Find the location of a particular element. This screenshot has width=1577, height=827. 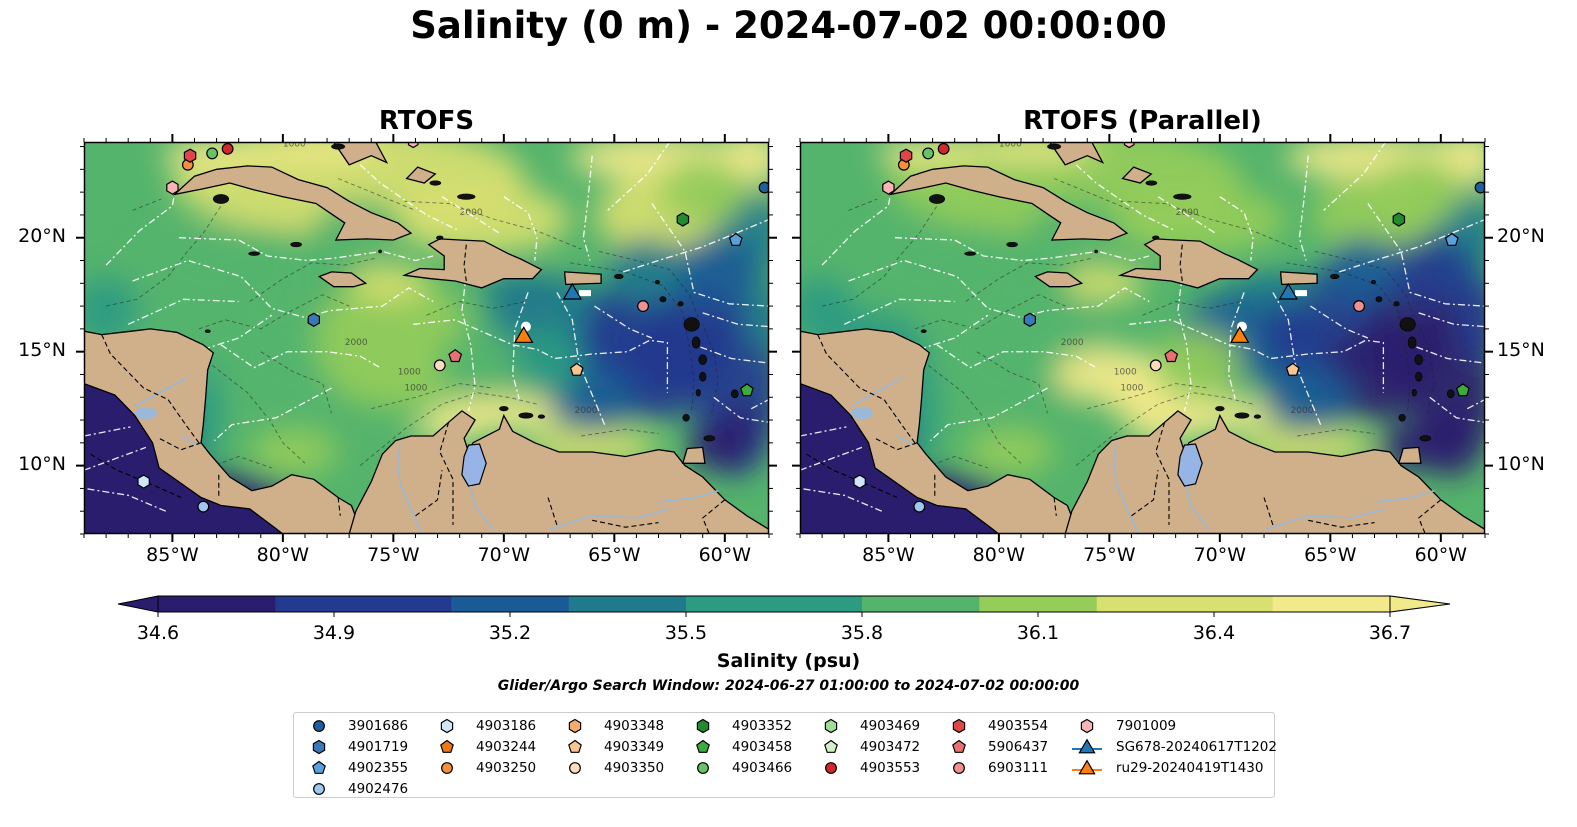

colorbar-min-extend is located at coordinates (138, 604).